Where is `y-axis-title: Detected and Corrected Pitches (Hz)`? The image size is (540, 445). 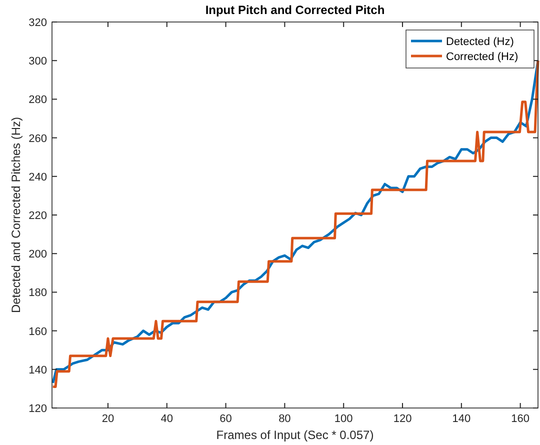
y-axis-title: Detected and Corrected Pitches (Hz) is located at coordinates (16, 215).